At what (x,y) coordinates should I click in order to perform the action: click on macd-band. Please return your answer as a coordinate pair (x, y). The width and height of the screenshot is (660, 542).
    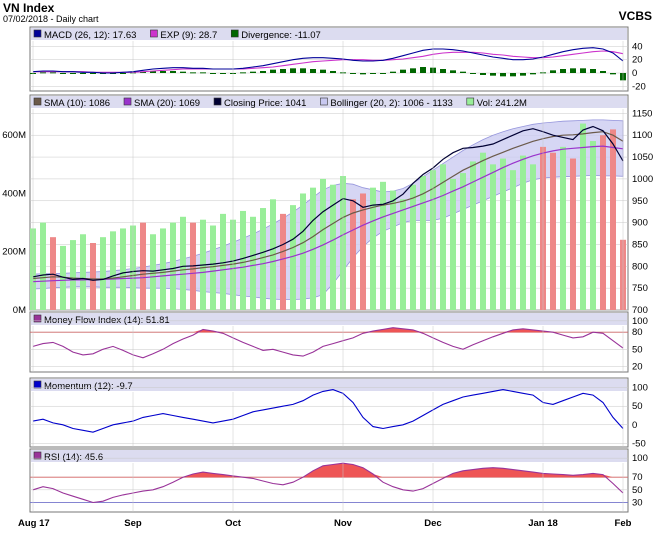
    Looking at the image, I should click on (329, 34).